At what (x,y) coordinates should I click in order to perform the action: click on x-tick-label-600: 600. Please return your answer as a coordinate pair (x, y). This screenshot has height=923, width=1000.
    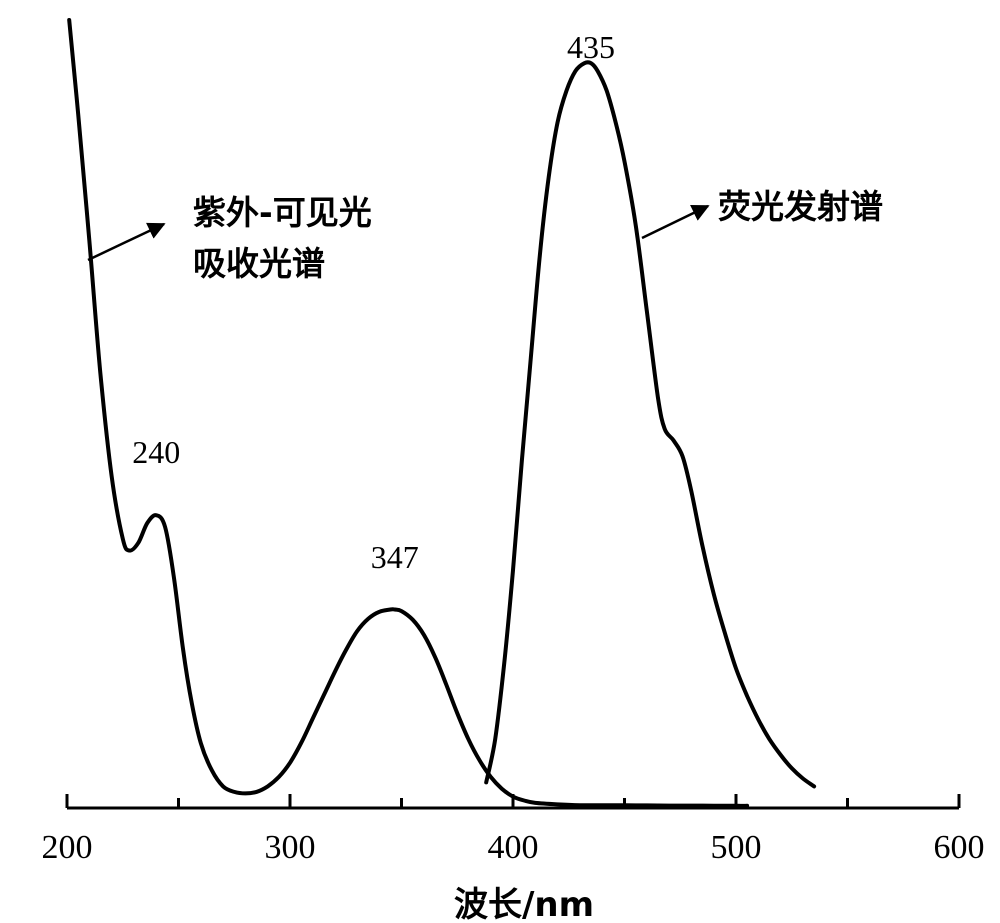
    Looking at the image, I should click on (959, 847).